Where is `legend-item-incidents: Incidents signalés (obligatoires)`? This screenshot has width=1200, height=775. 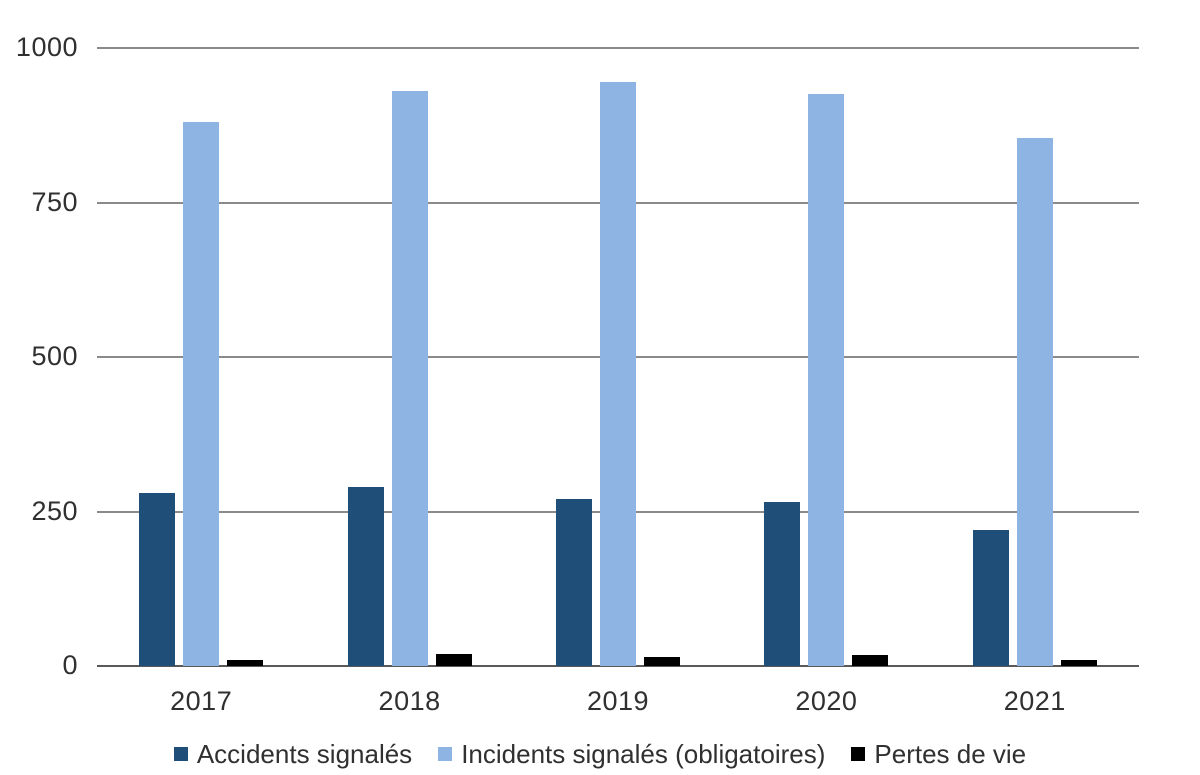 legend-item-incidents: Incidents signalés (obligatoires) is located at coordinates (631, 754).